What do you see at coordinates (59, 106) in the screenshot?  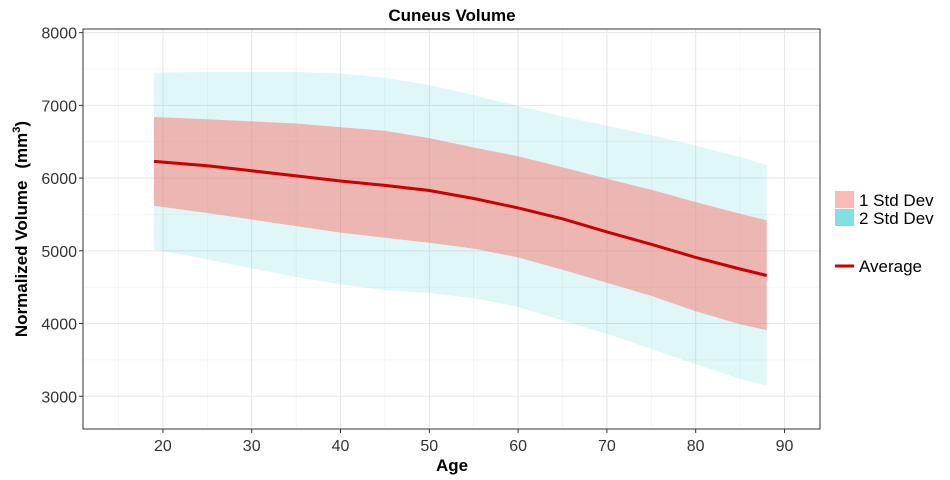 I see `y-tick-label: 7000` at bounding box center [59, 106].